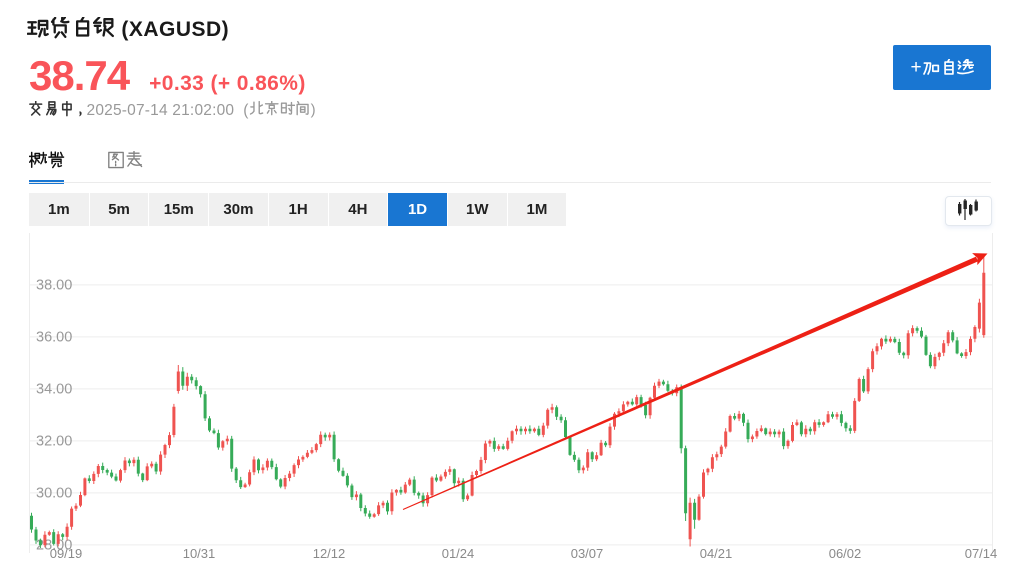  What do you see at coordinates (981, 553) in the screenshot?
I see `svg-text: 07/14` at bounding box center [981, 553].